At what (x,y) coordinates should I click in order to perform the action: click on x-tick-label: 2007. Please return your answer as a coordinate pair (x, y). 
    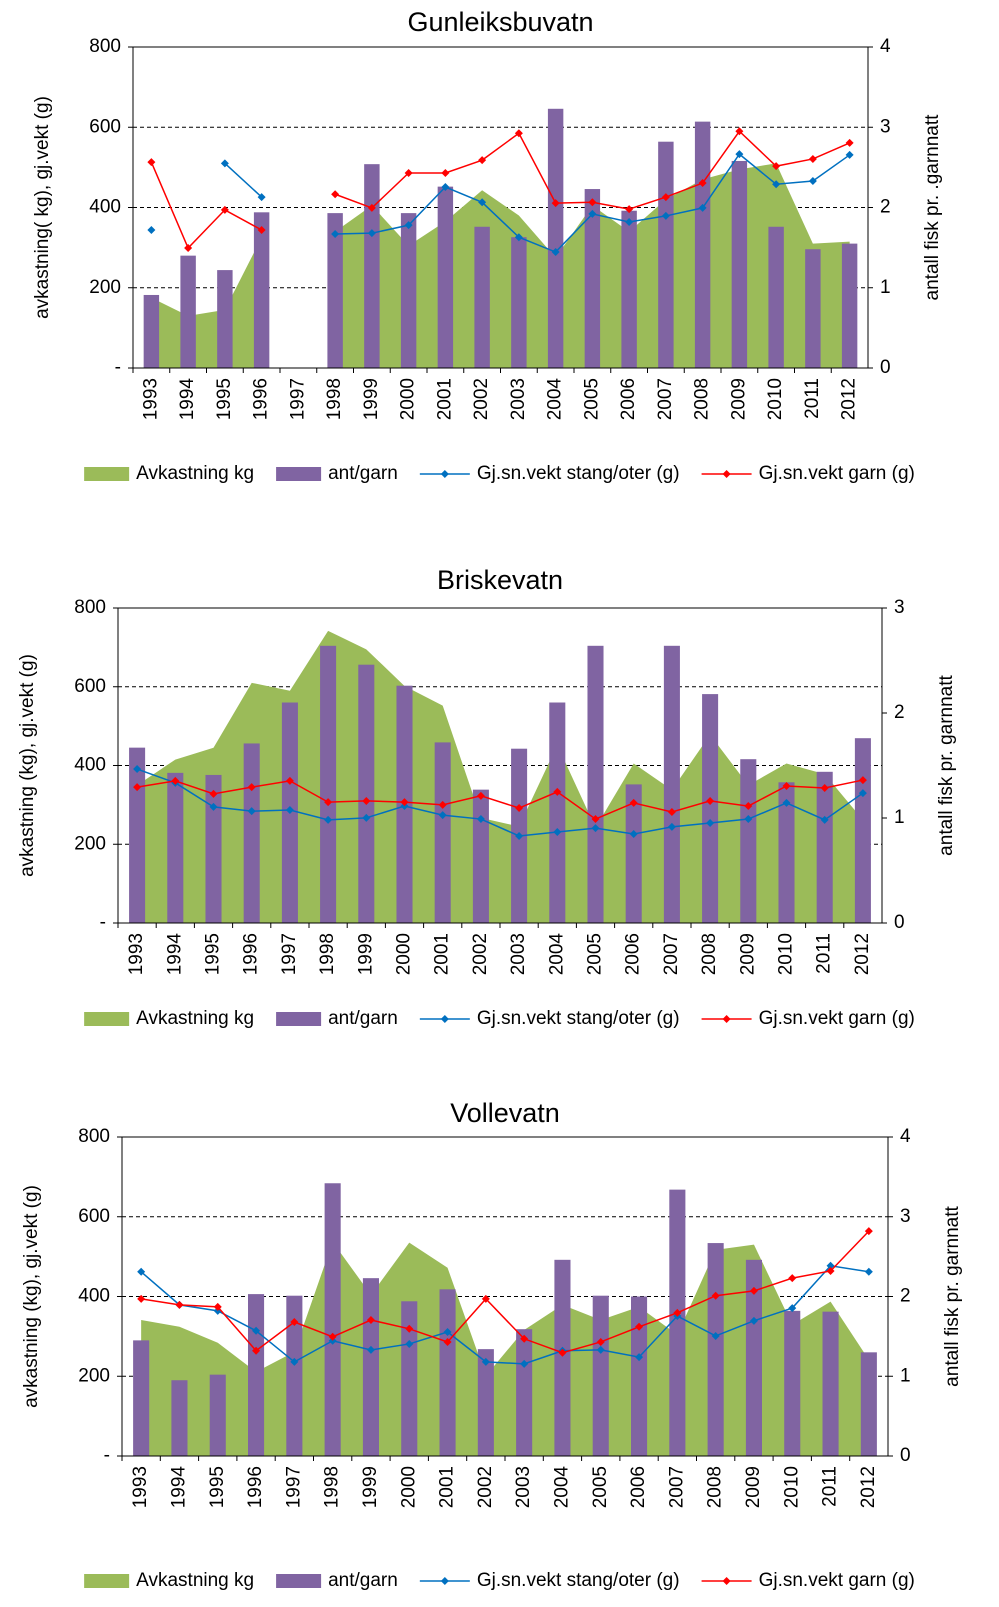
    Looking at the image, I should click on (665, 399).